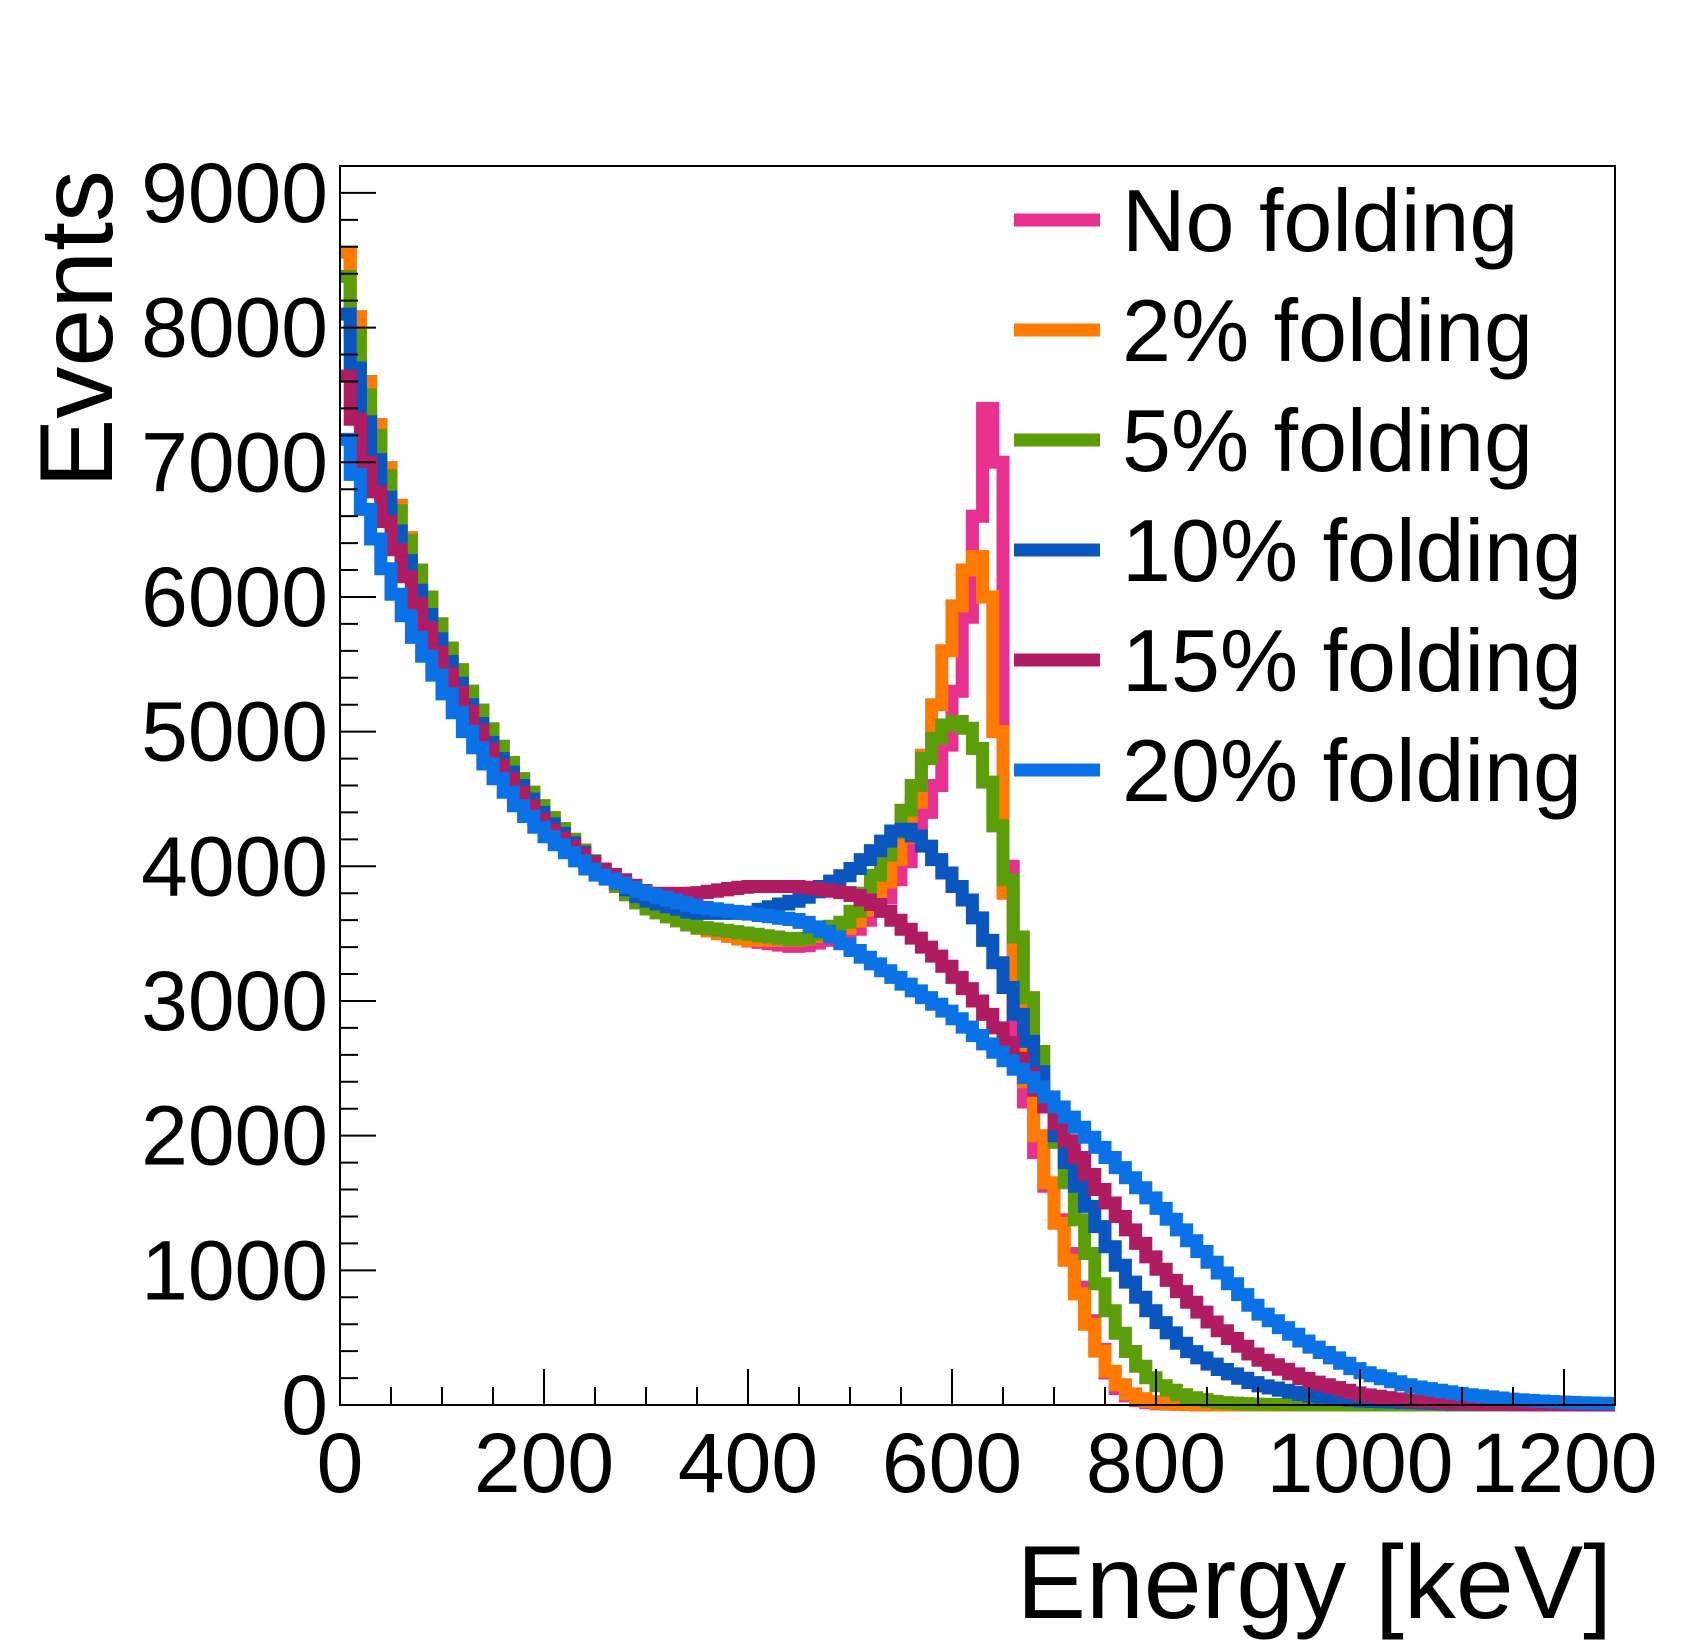 The image size is (1694, 1646). What do you see at coordinates (234, 1270) in the screenshot?
I see `y-tick-label: 1000` at bounding box center [234, 1270].